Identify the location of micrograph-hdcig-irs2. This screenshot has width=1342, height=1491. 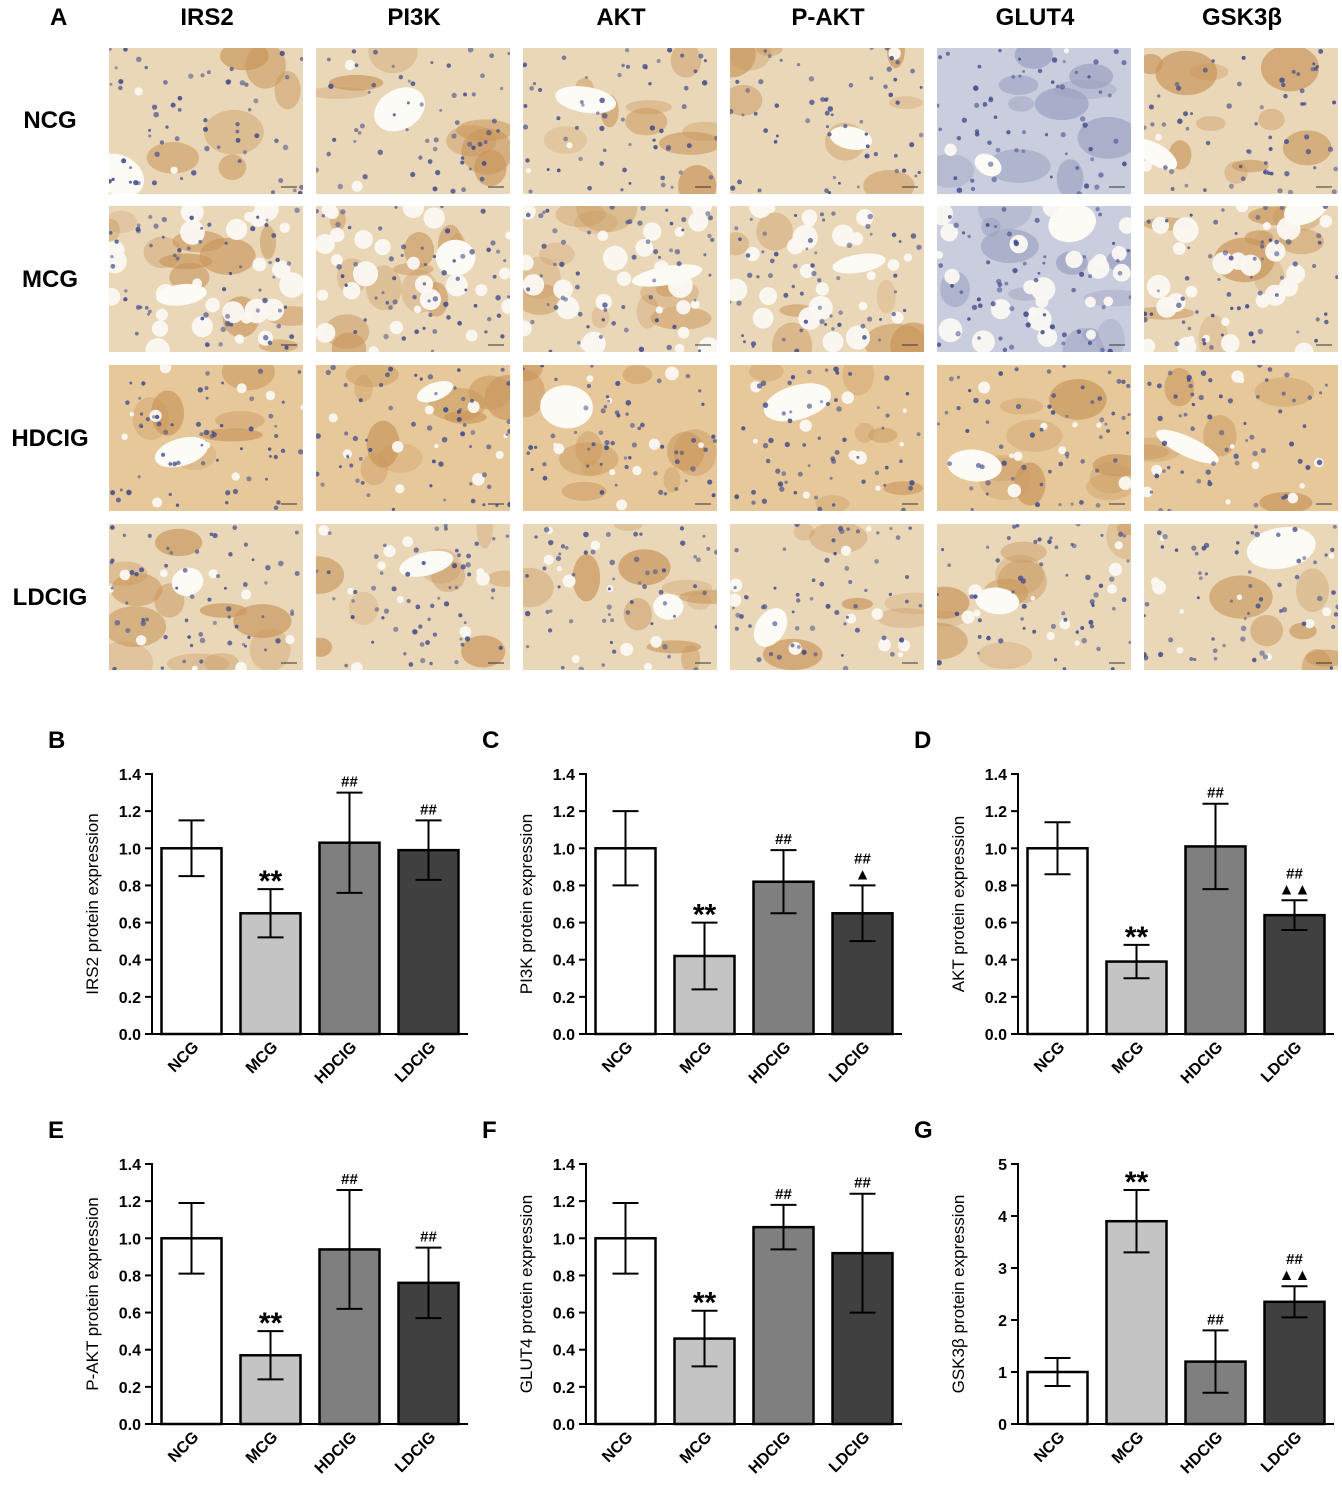
(206, 438).